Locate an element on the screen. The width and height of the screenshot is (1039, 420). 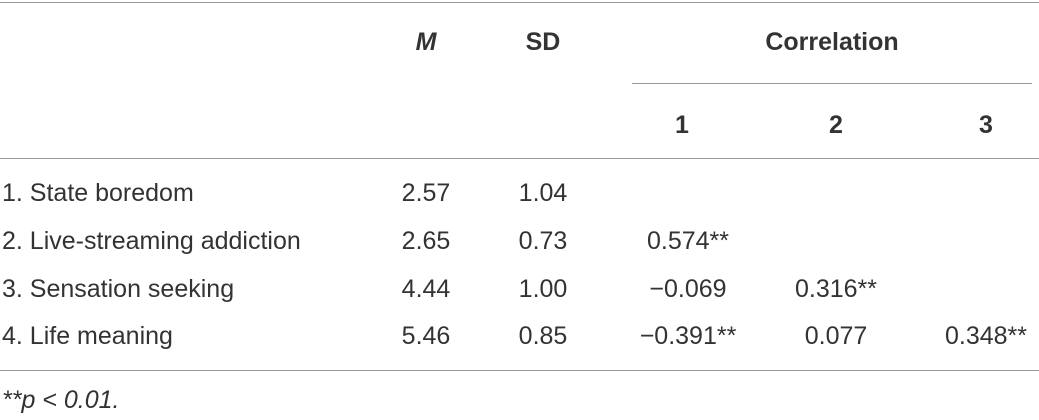
correlation-rule is located at coordinates (832, 83).